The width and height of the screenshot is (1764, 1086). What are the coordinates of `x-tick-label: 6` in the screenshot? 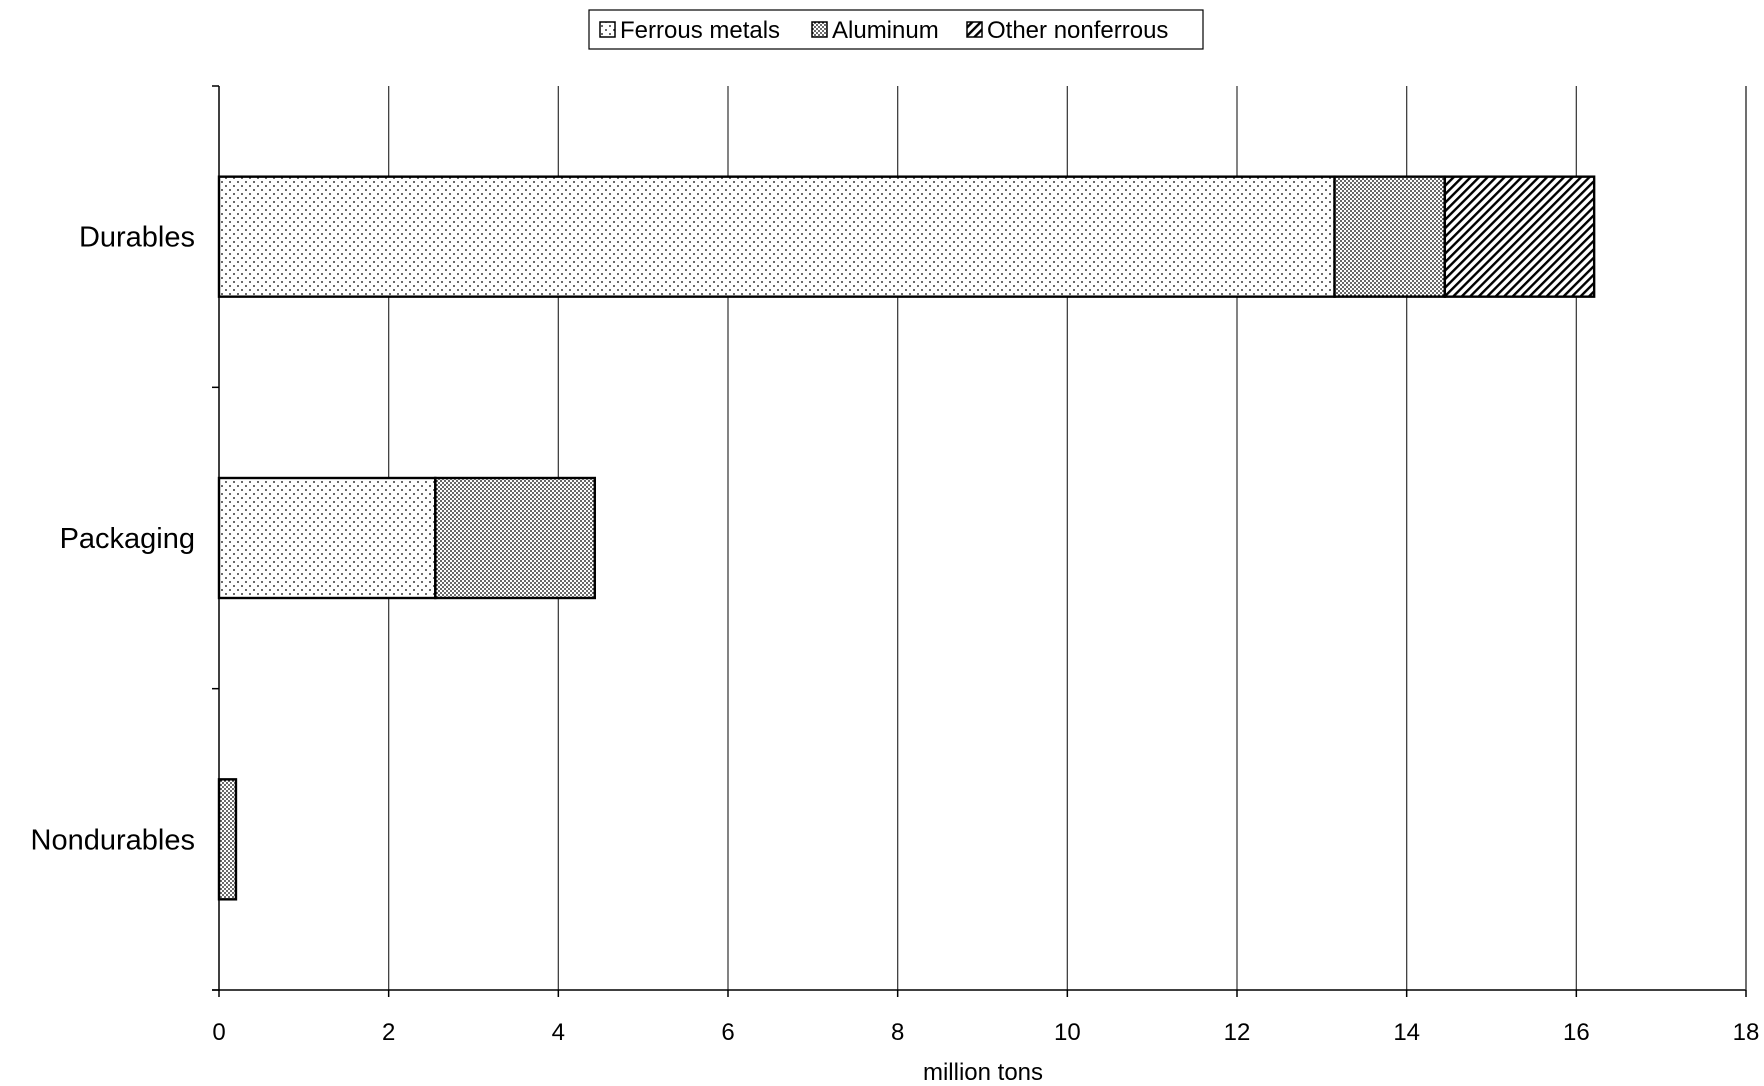 It's located at (727, 1032).